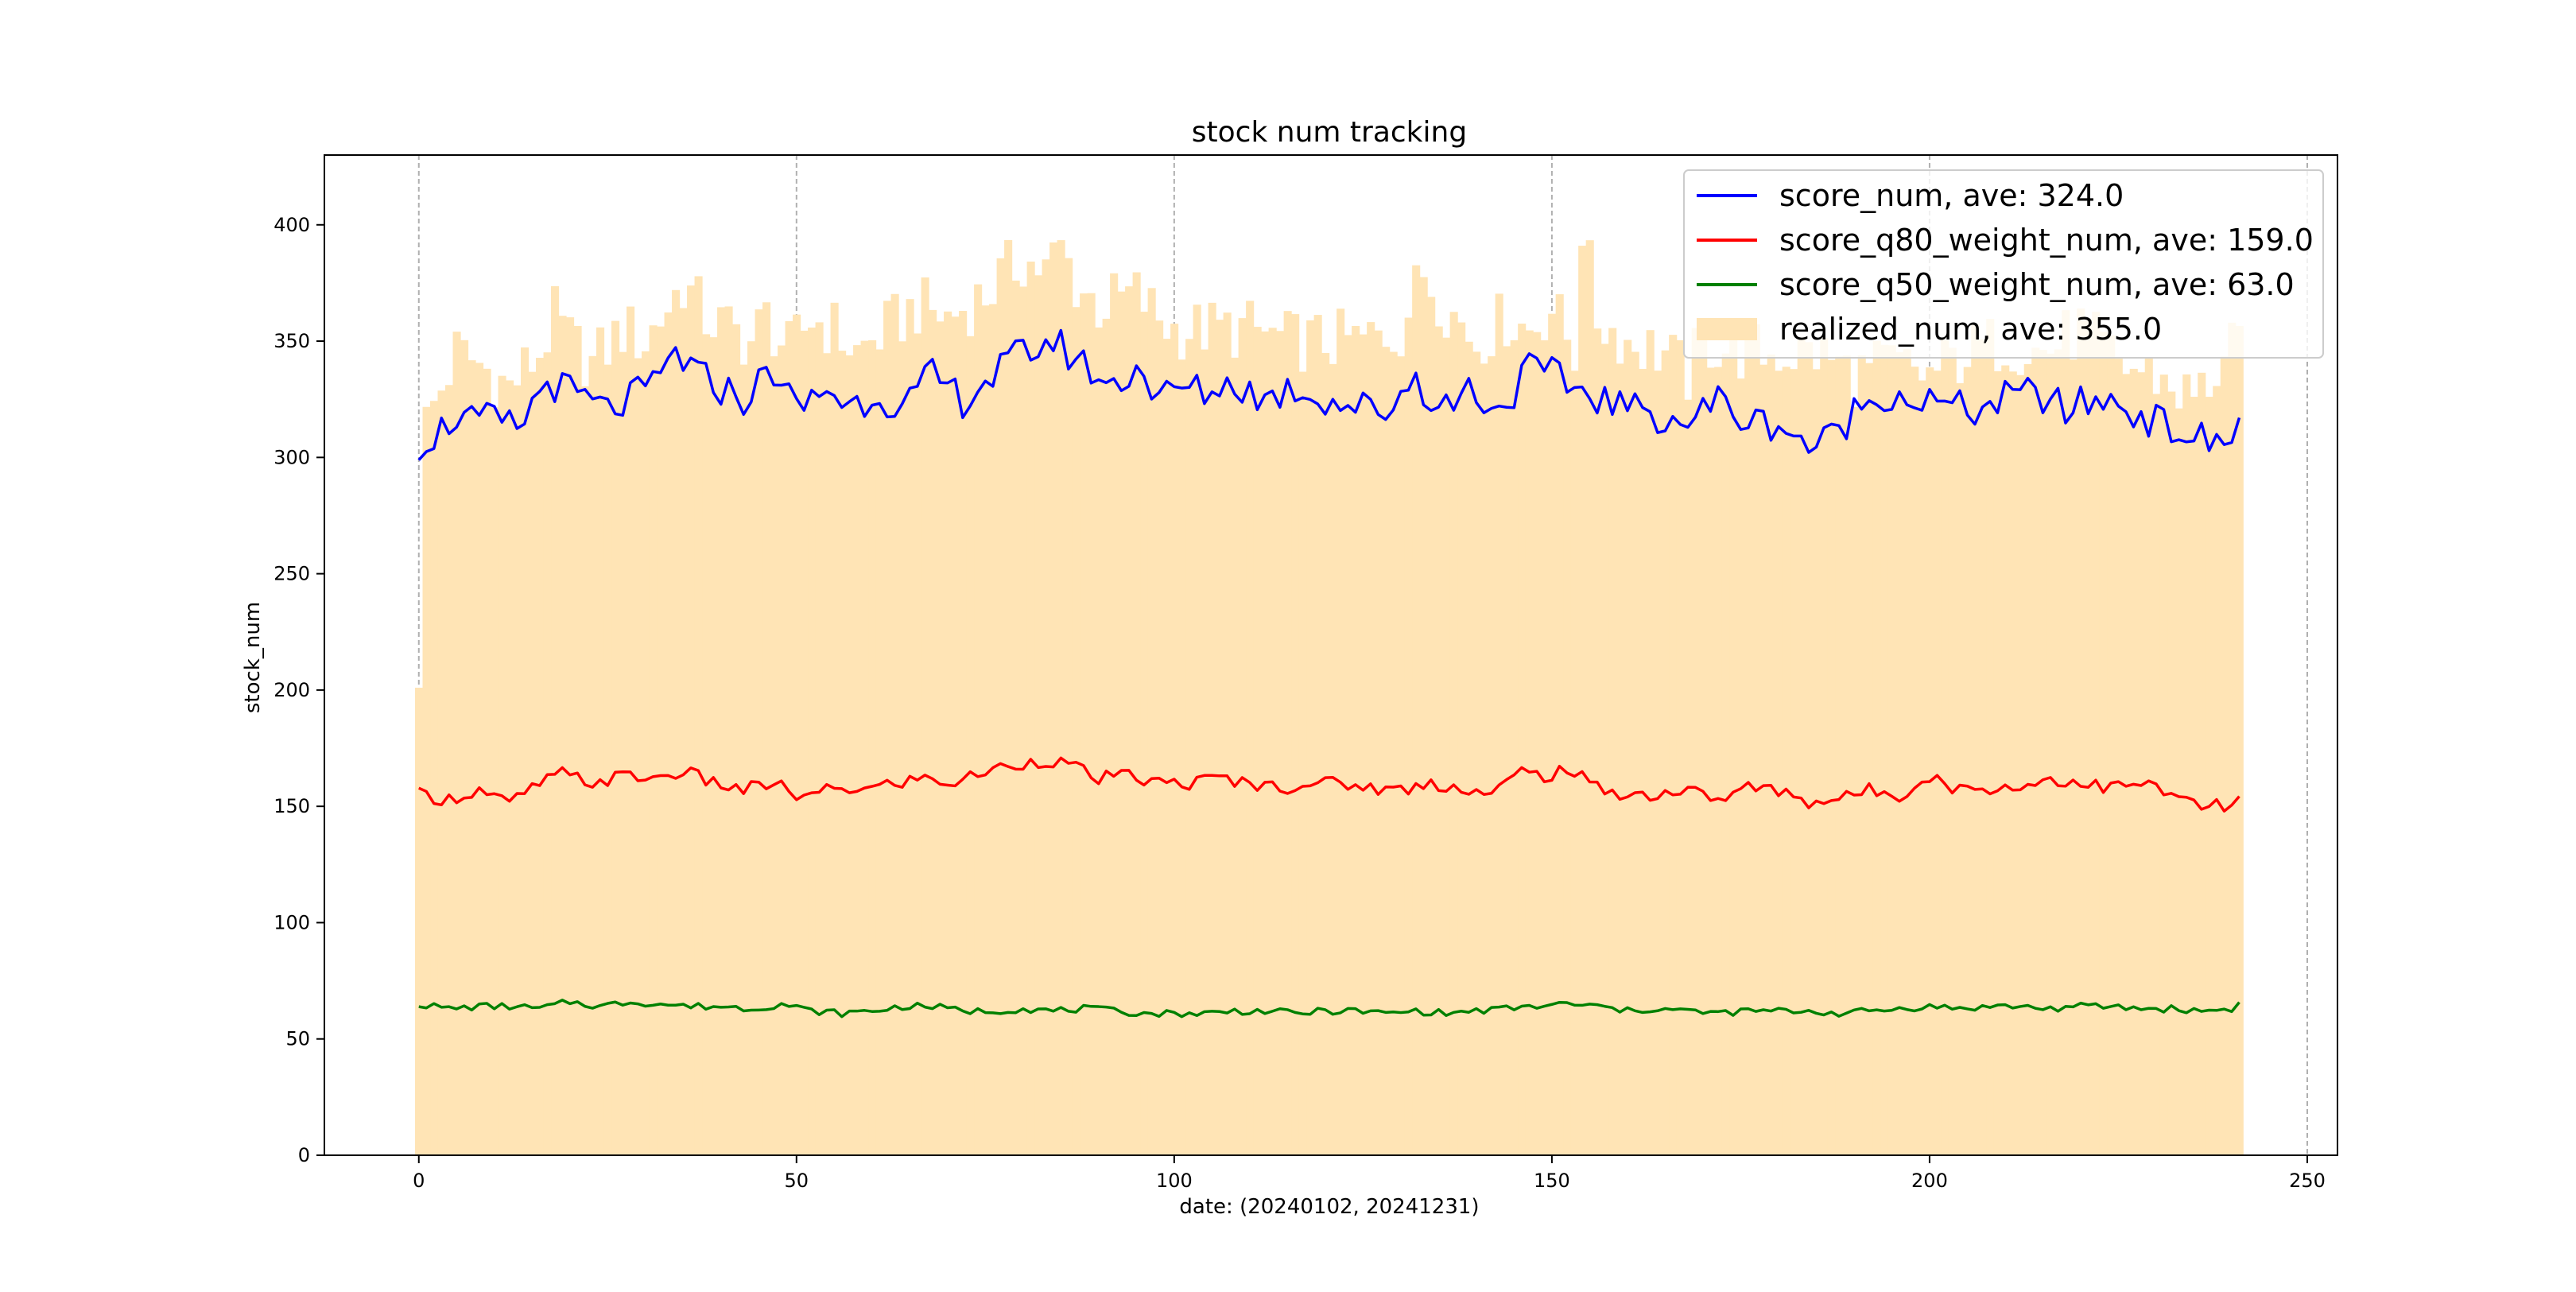 Image resolution: width=2576 pixels, height=1292 pixels. Describe the element at coordinates (1951, 196) in the screenshot. I see `legend-label-score-num: score_num, ave: 324.0` at that location.